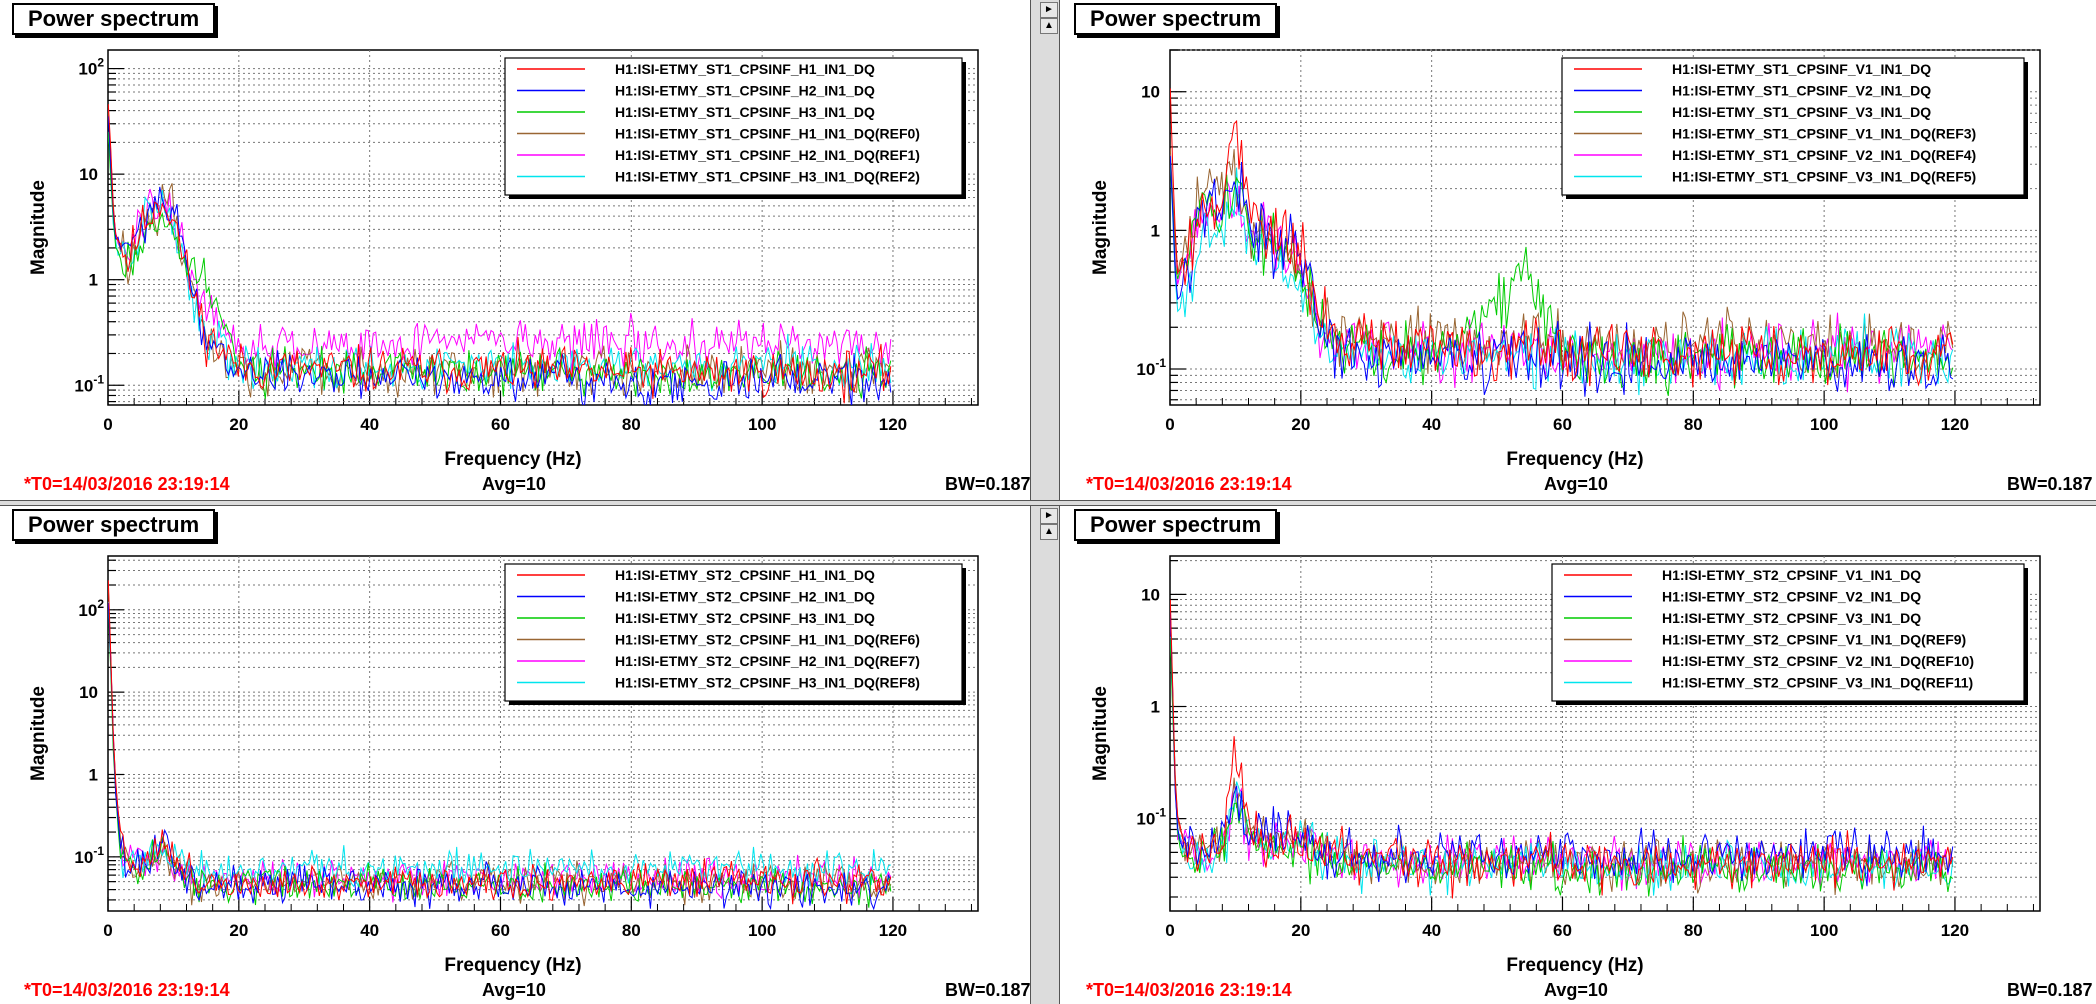  I want to click on legend-label: H1:ISI-ETMY_ST2_CPSINF_V1_IN1_DQ(REF9), so click(1814, 640).